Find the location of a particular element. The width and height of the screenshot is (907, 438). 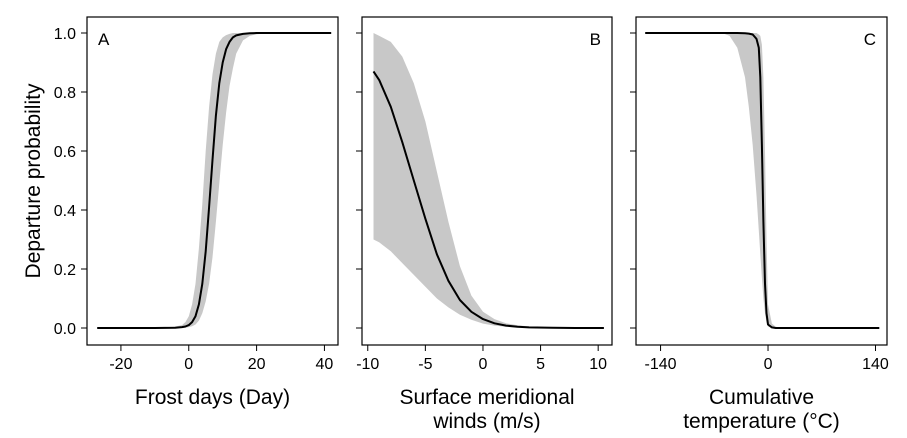

y-tick-label: 0.2 is located at coordinates (65, 270).